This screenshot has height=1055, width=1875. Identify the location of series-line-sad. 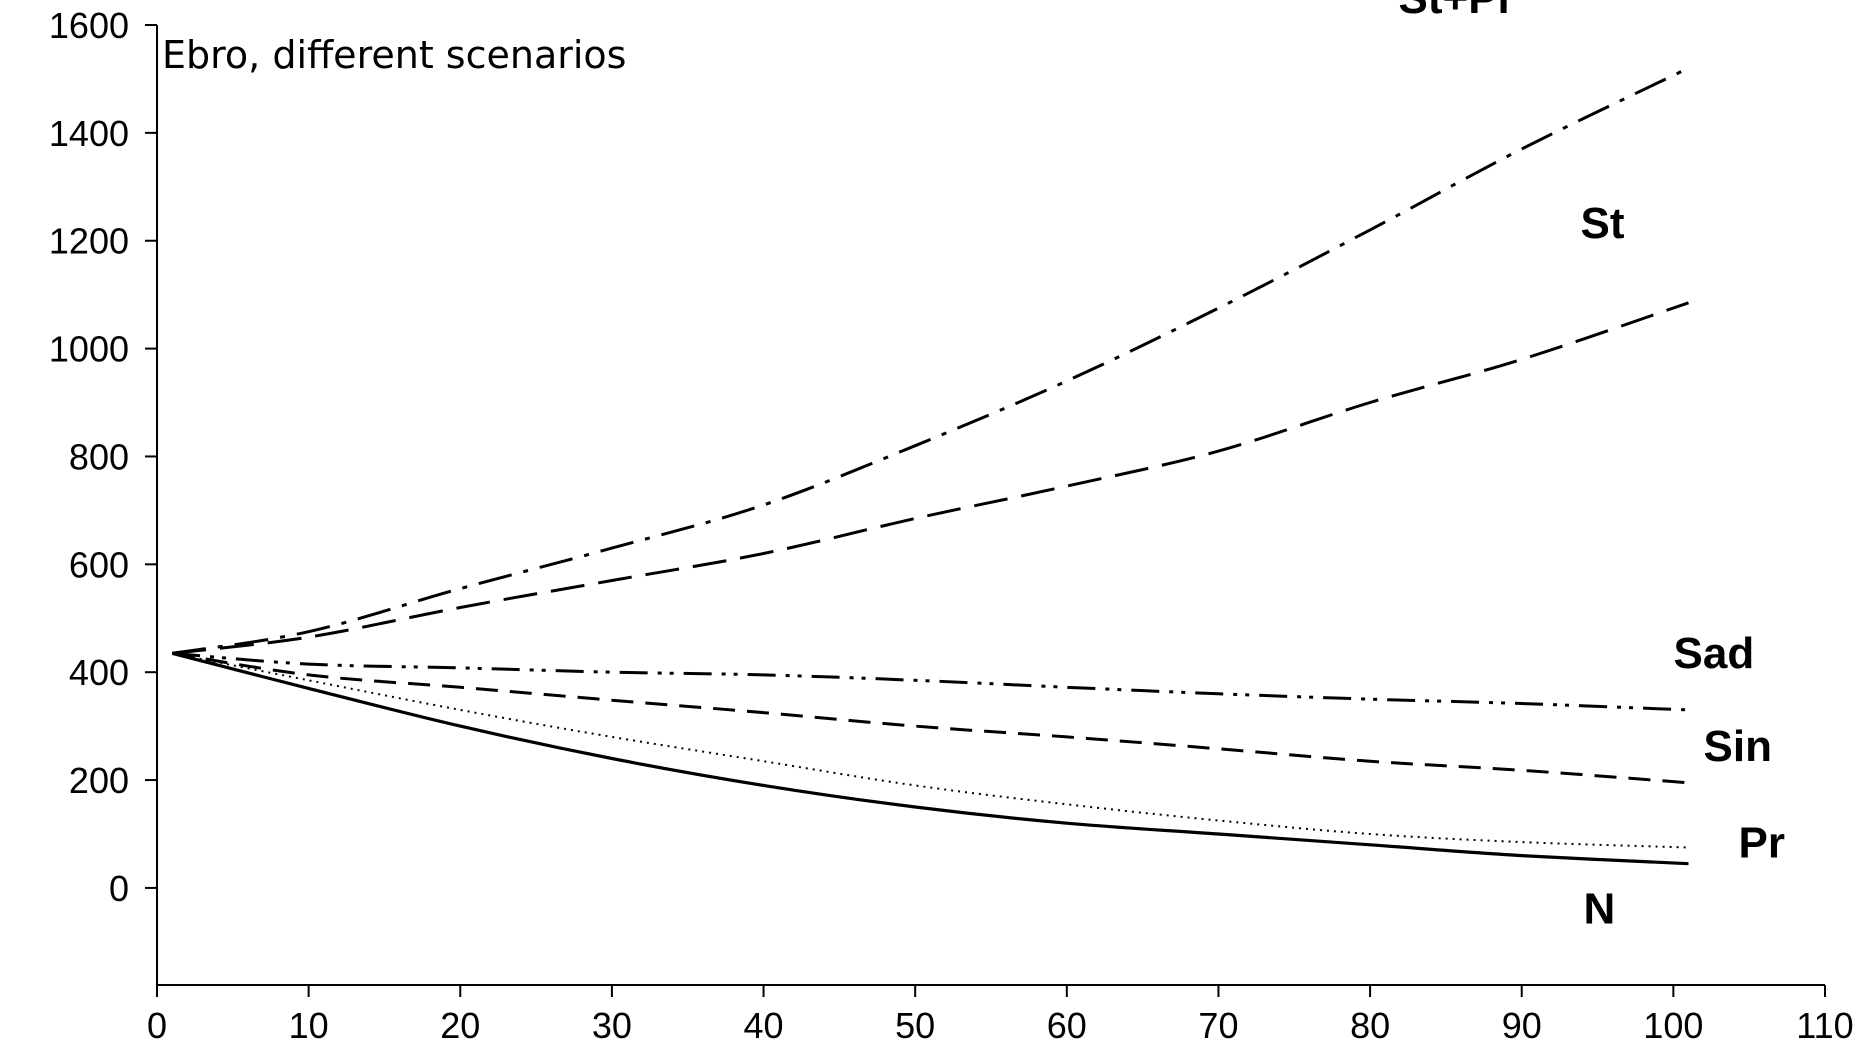
(930, 681).